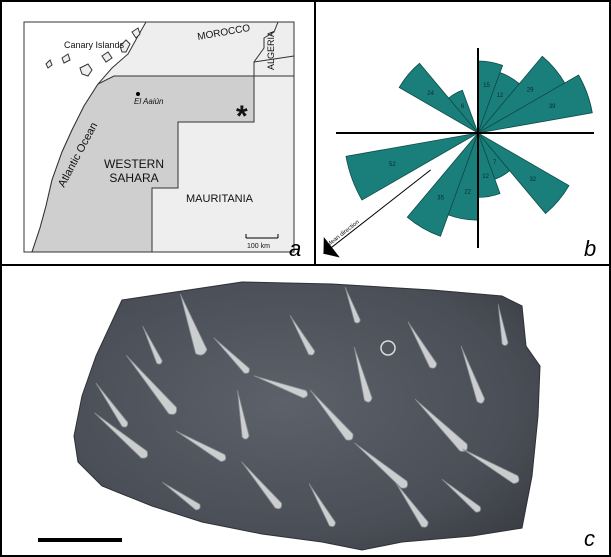  What do you see at coordinates (392, 165) in the screenshot?
I see `rose-sector-label-9: 52` at bounding box center [392, 165].